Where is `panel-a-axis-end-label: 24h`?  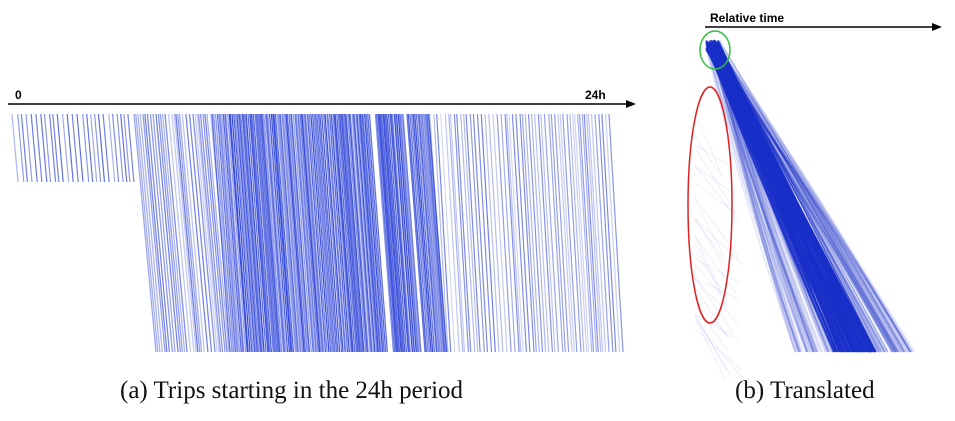
panel-a-axis-end-label: 24h is located at coordinates (595, 95).